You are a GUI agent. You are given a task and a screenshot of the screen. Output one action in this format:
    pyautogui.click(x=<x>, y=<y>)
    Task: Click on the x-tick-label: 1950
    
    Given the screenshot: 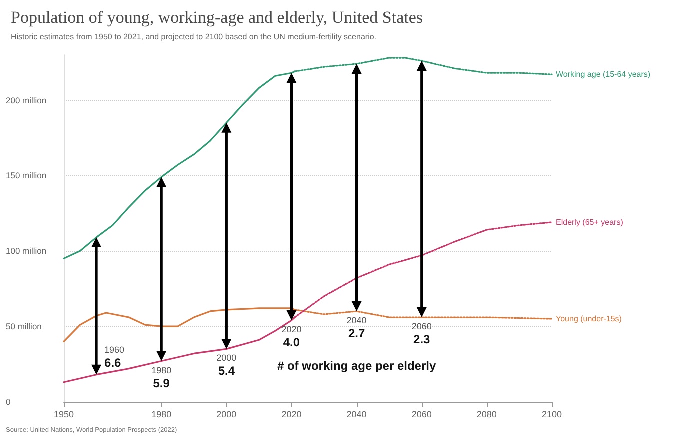 What is the action you would take?
    pyautogui.click(x=64, y=415)
    